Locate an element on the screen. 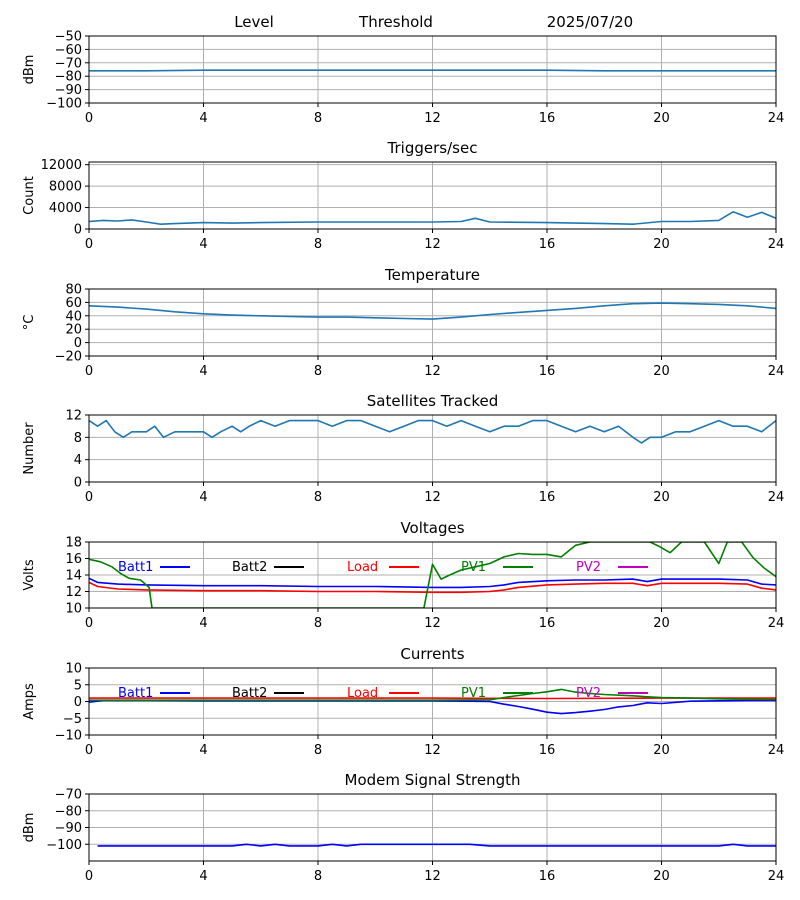 This screenshot has width=800, height=900. modem-xtick-label: 0 is located at coordinates (89, 876).